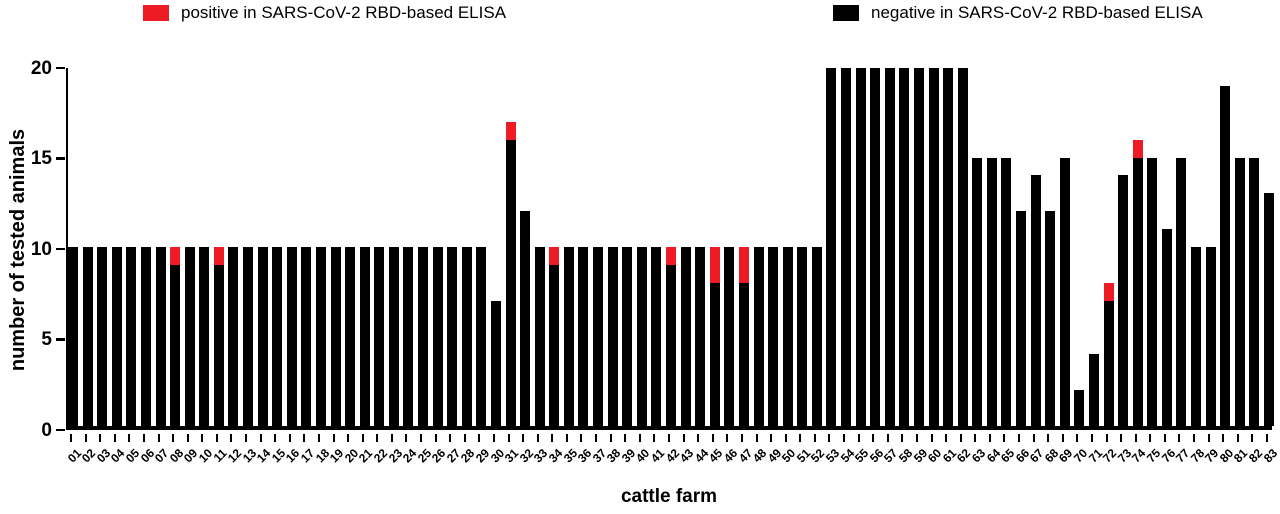 The height and width of the screenshot is (514, 1280). Describe the element at coordinates (41, 249) in the screenshot. I see `y-tick-label: 10` at that location.